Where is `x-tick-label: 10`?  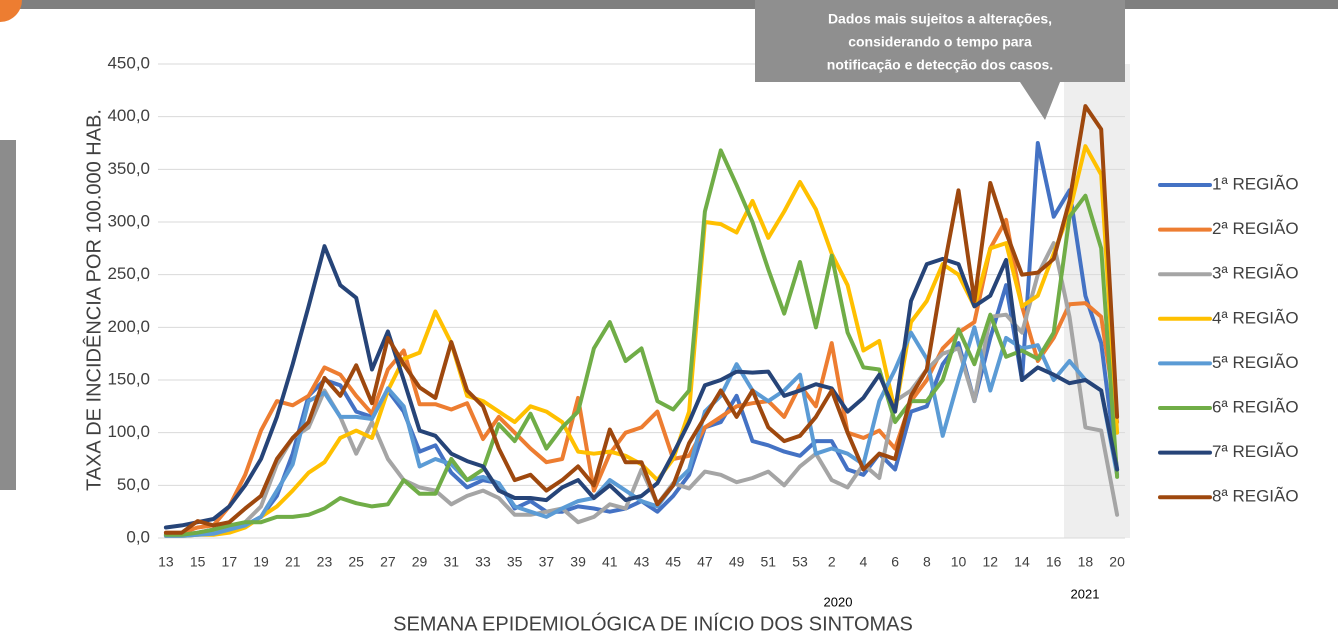
x-tick-label: 10 is located at coordinates (959, 562).